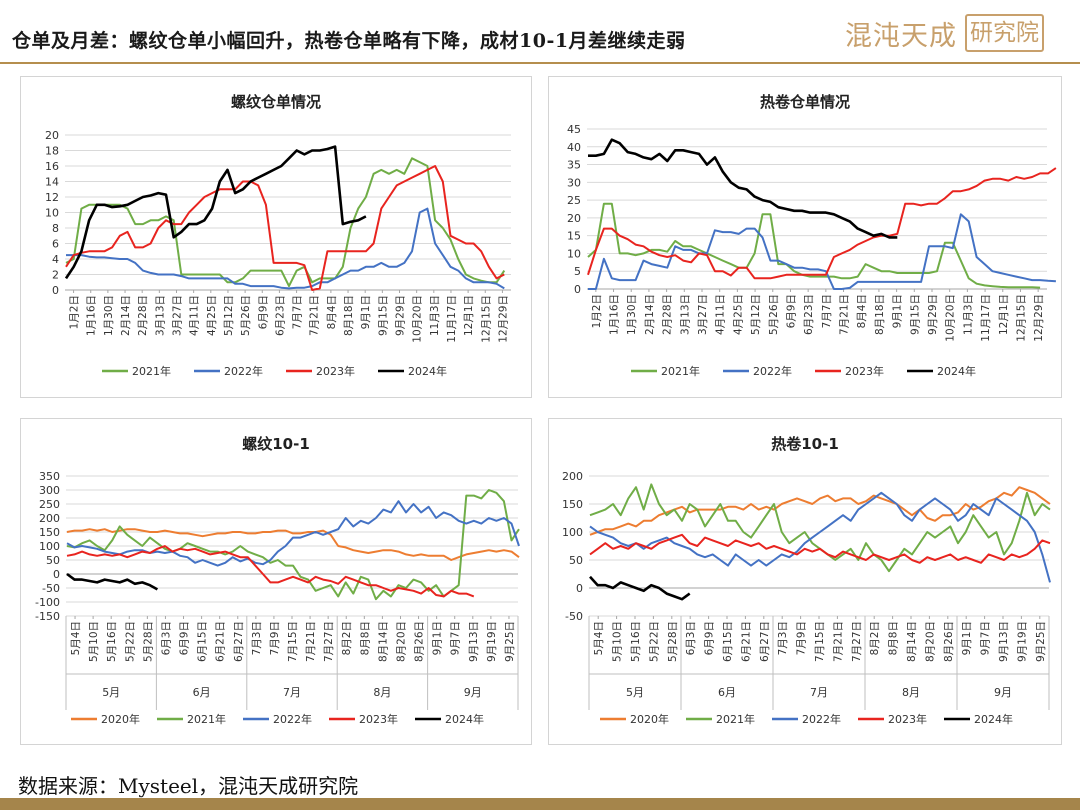 The width and height of the screenshot is (1080, 810). I want to click on y-tick-label: 300, so click(49, 490).